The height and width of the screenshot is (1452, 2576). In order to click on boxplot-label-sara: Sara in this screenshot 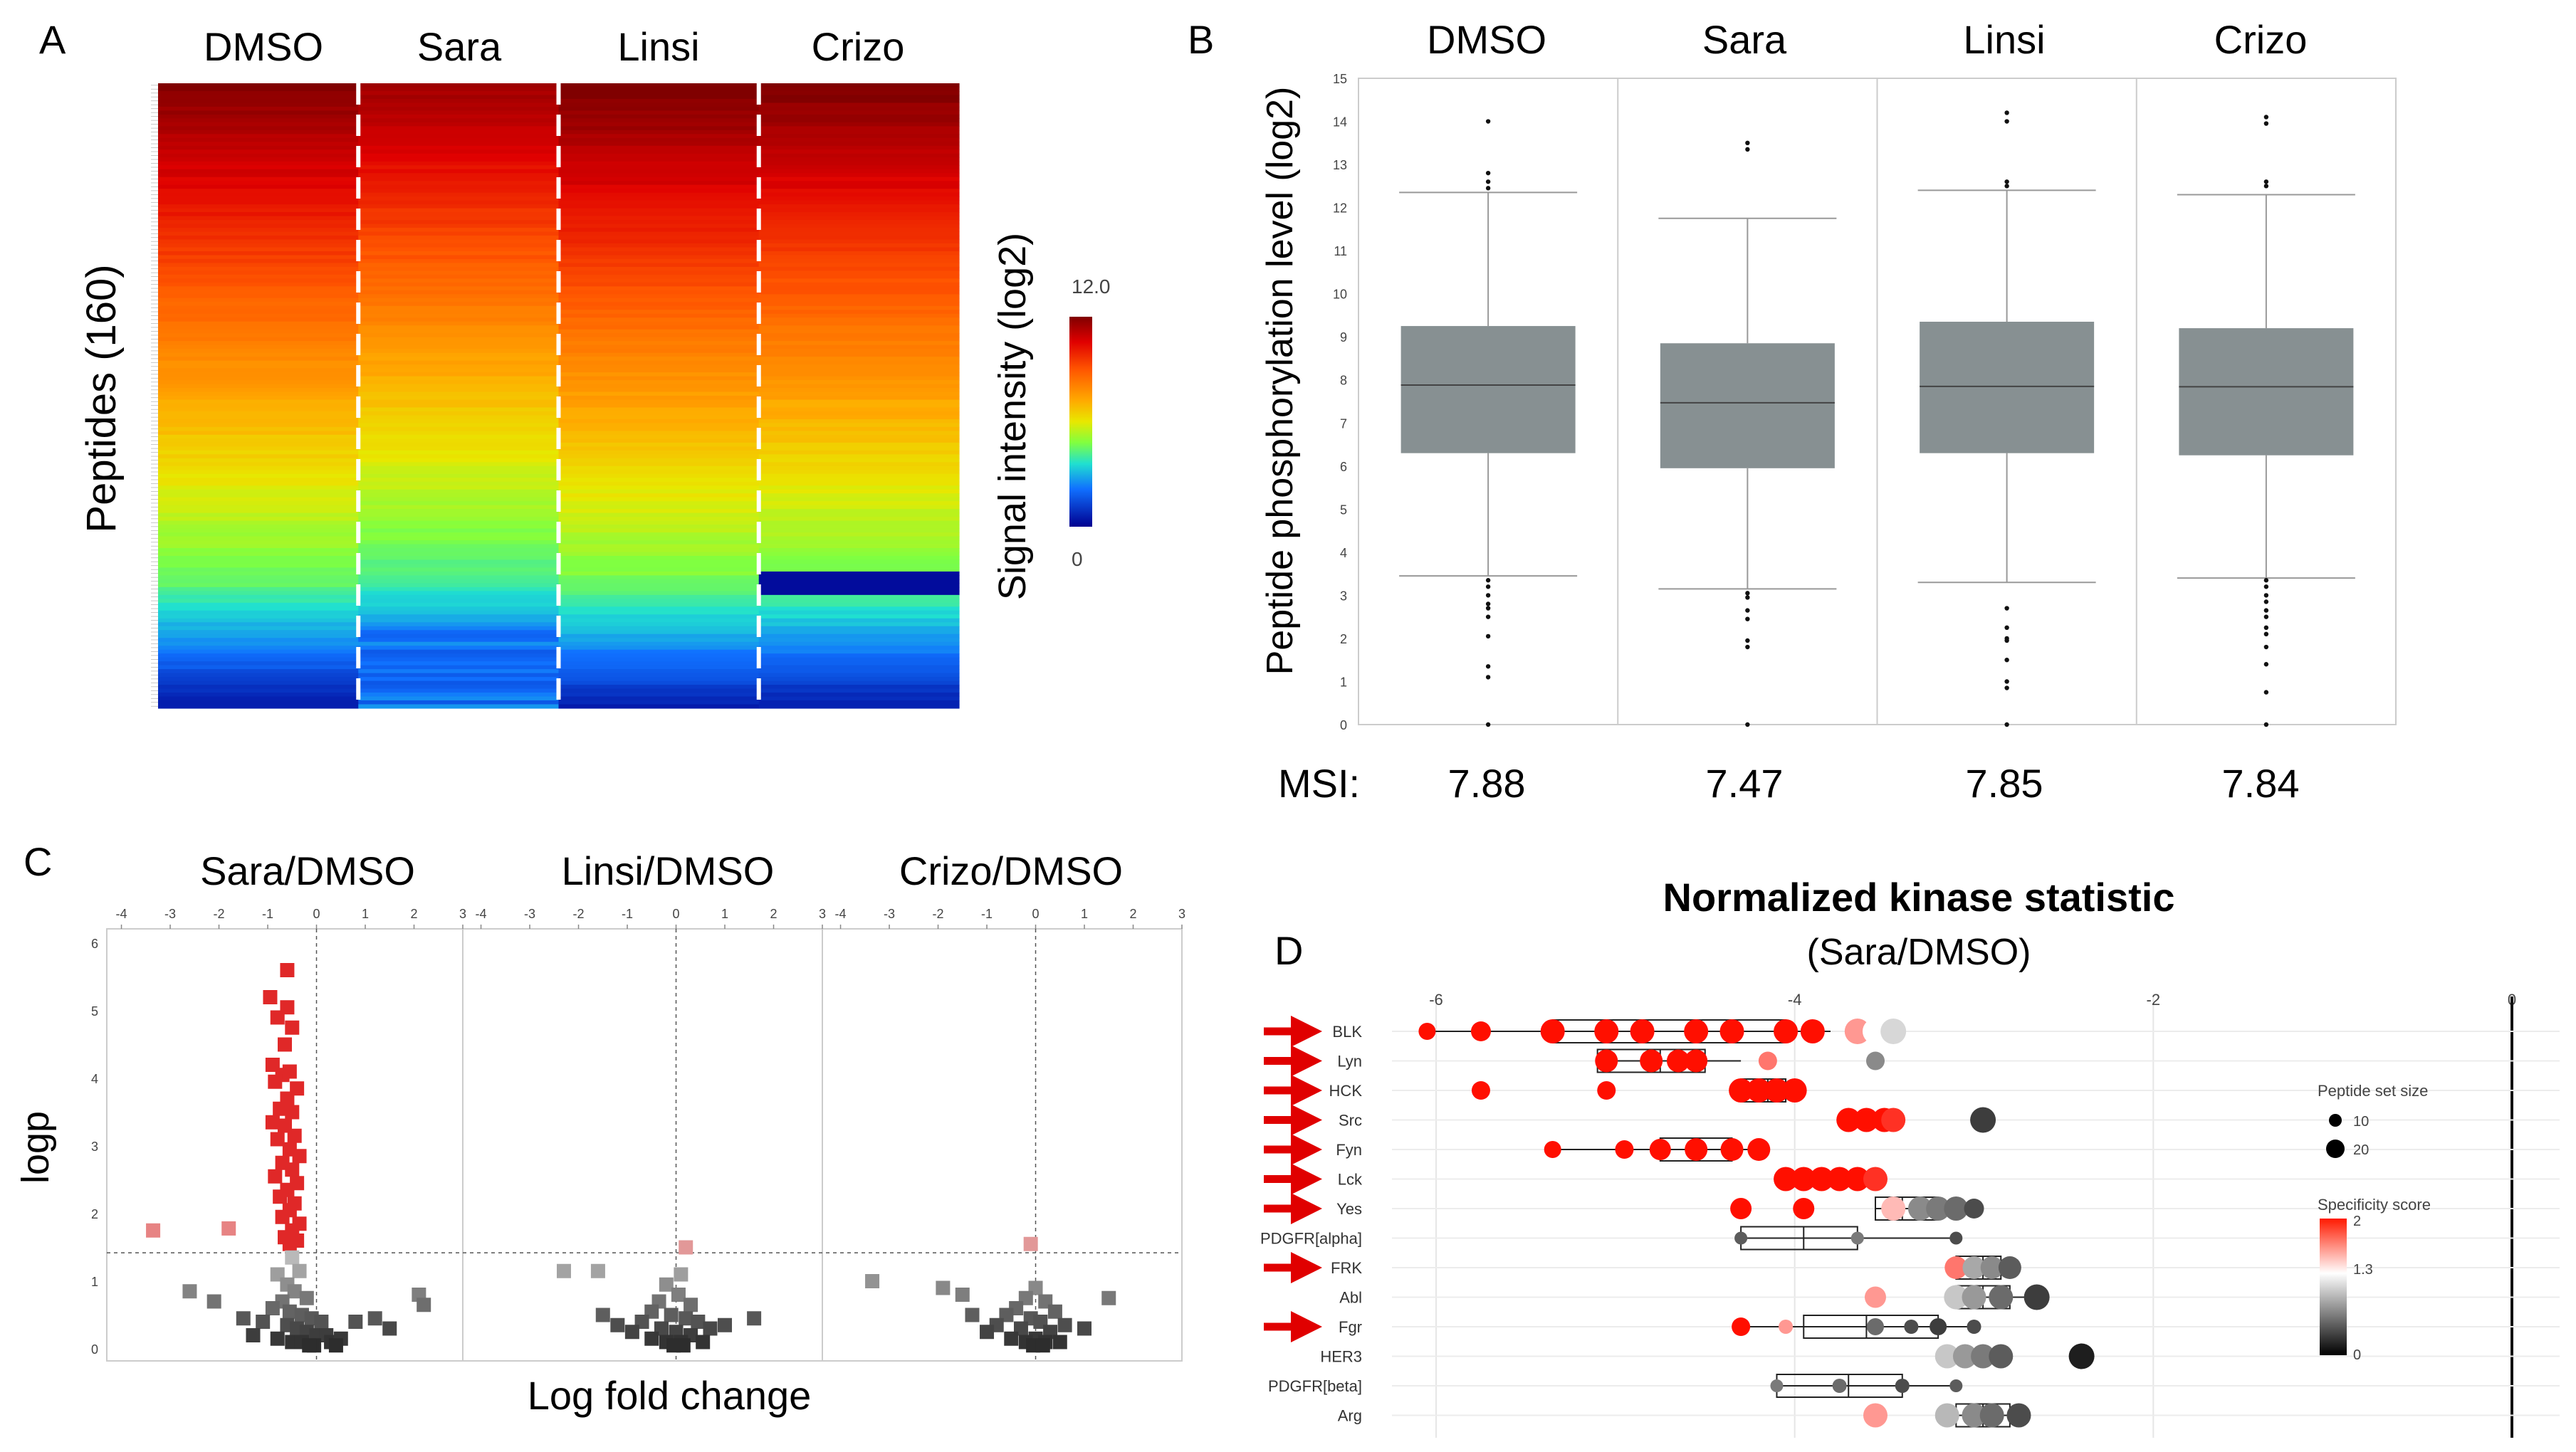, I will do `click(1744, 39)`.